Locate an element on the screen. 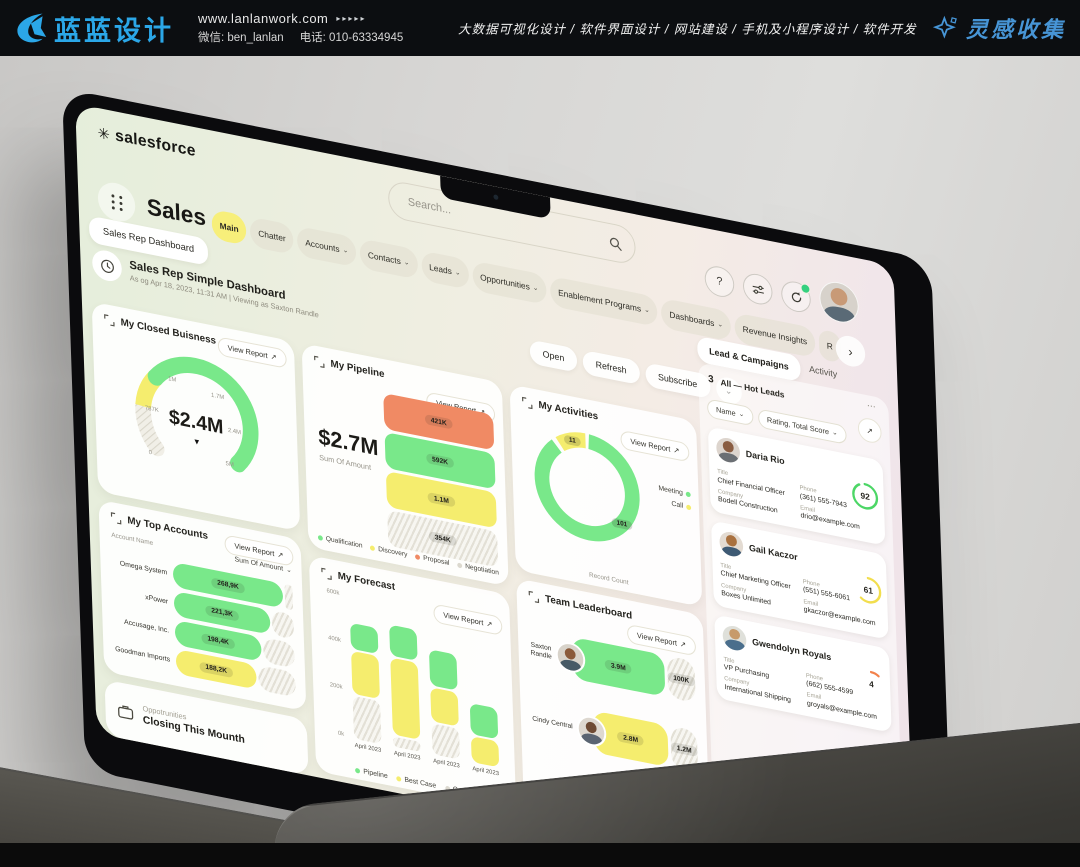  pipeline-total: $2.7M Sum Of Amount is located at coordinates (348, 447).